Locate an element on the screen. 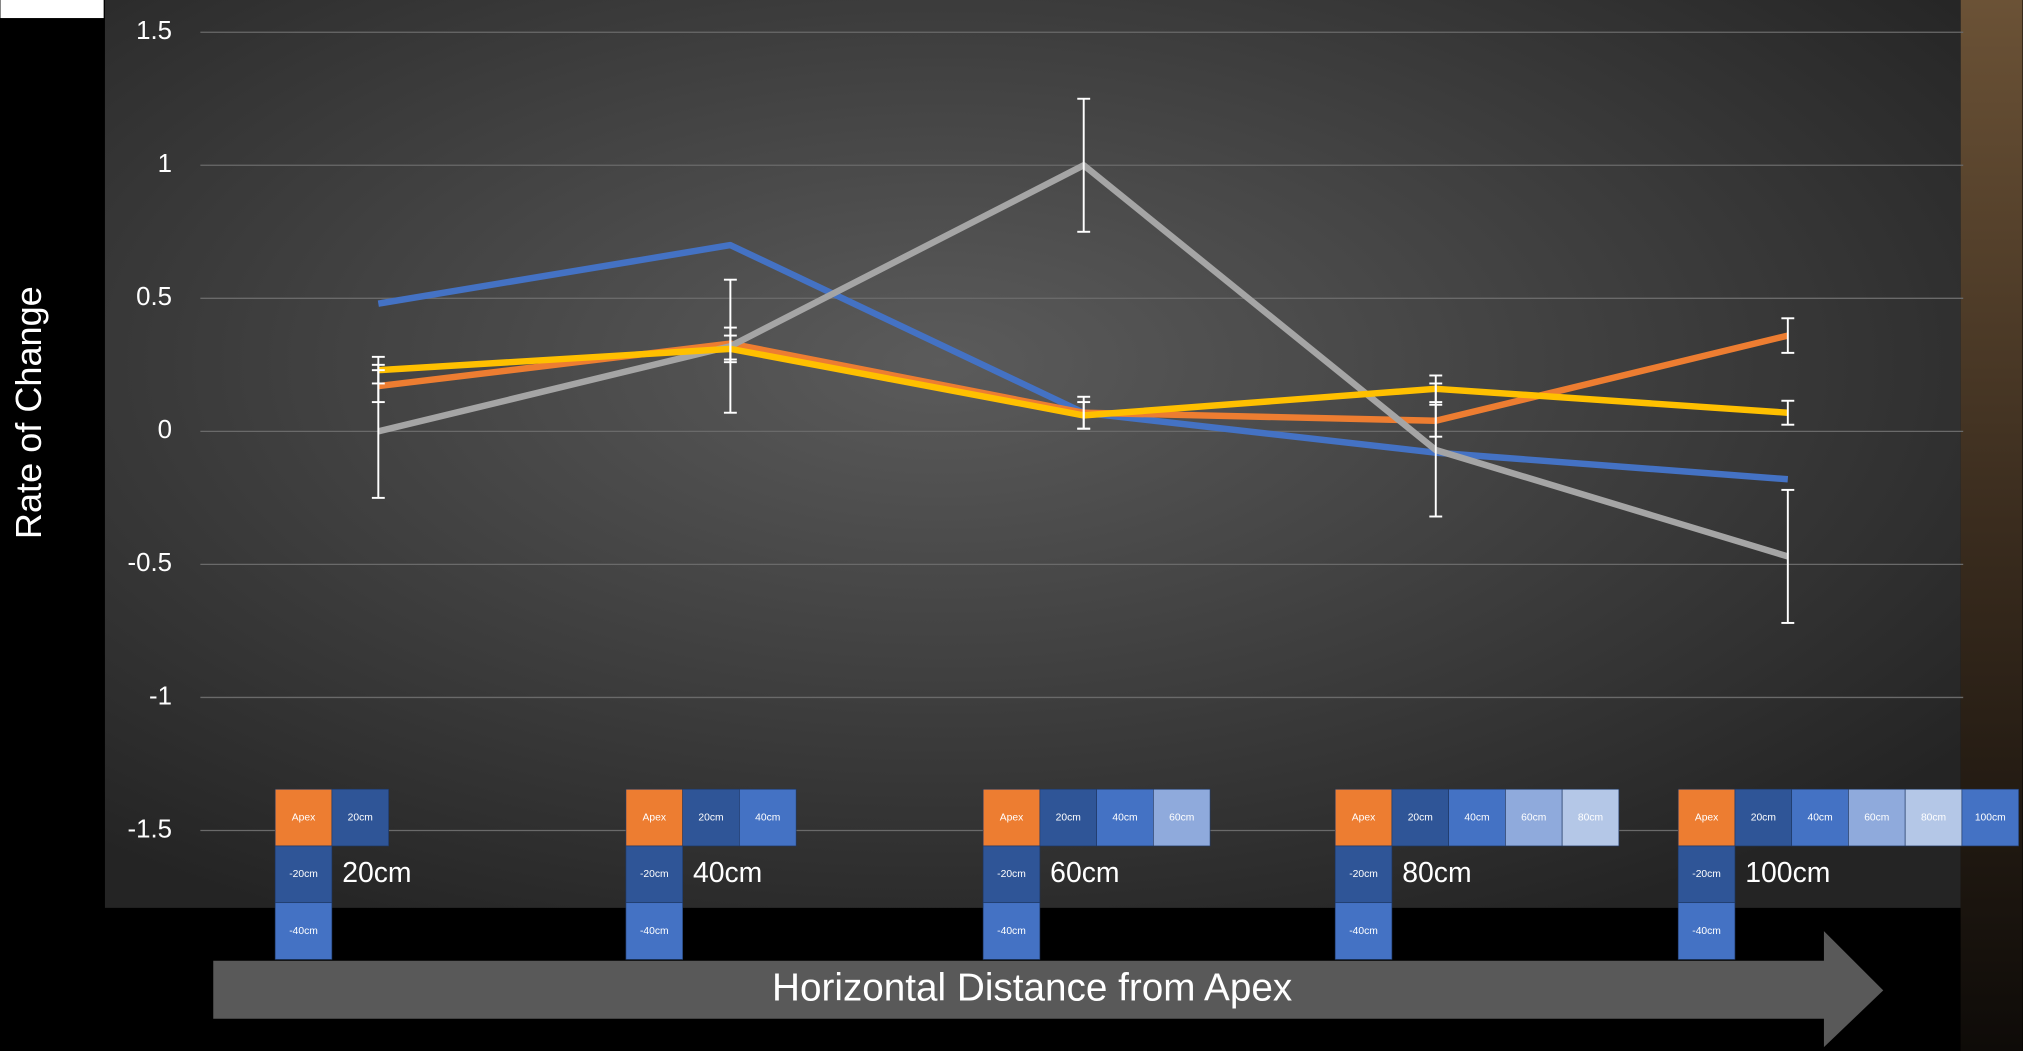 The image size is (2023, 1051). y-tick-label: 0.5 is located at coordinates (154, 297).